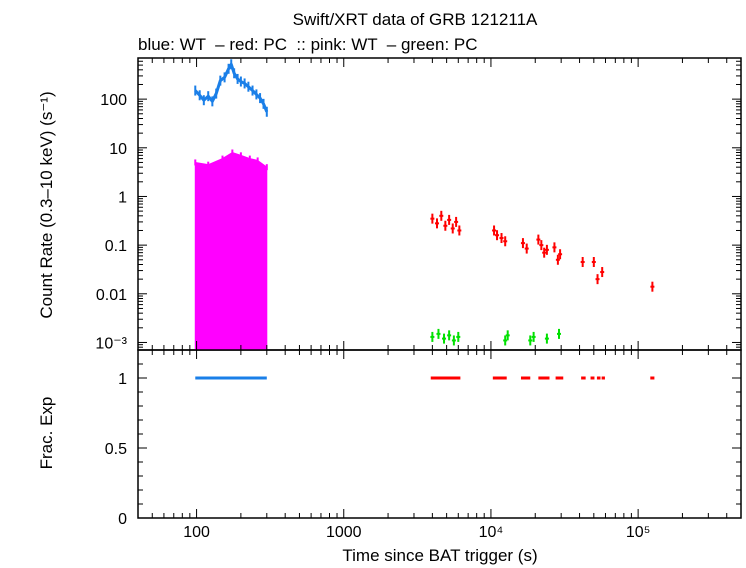 The image size is (746, 568). Describe the element at coordinates (116, 246) in the screenshot. I see `y-tick-label: 0.1` at that location.